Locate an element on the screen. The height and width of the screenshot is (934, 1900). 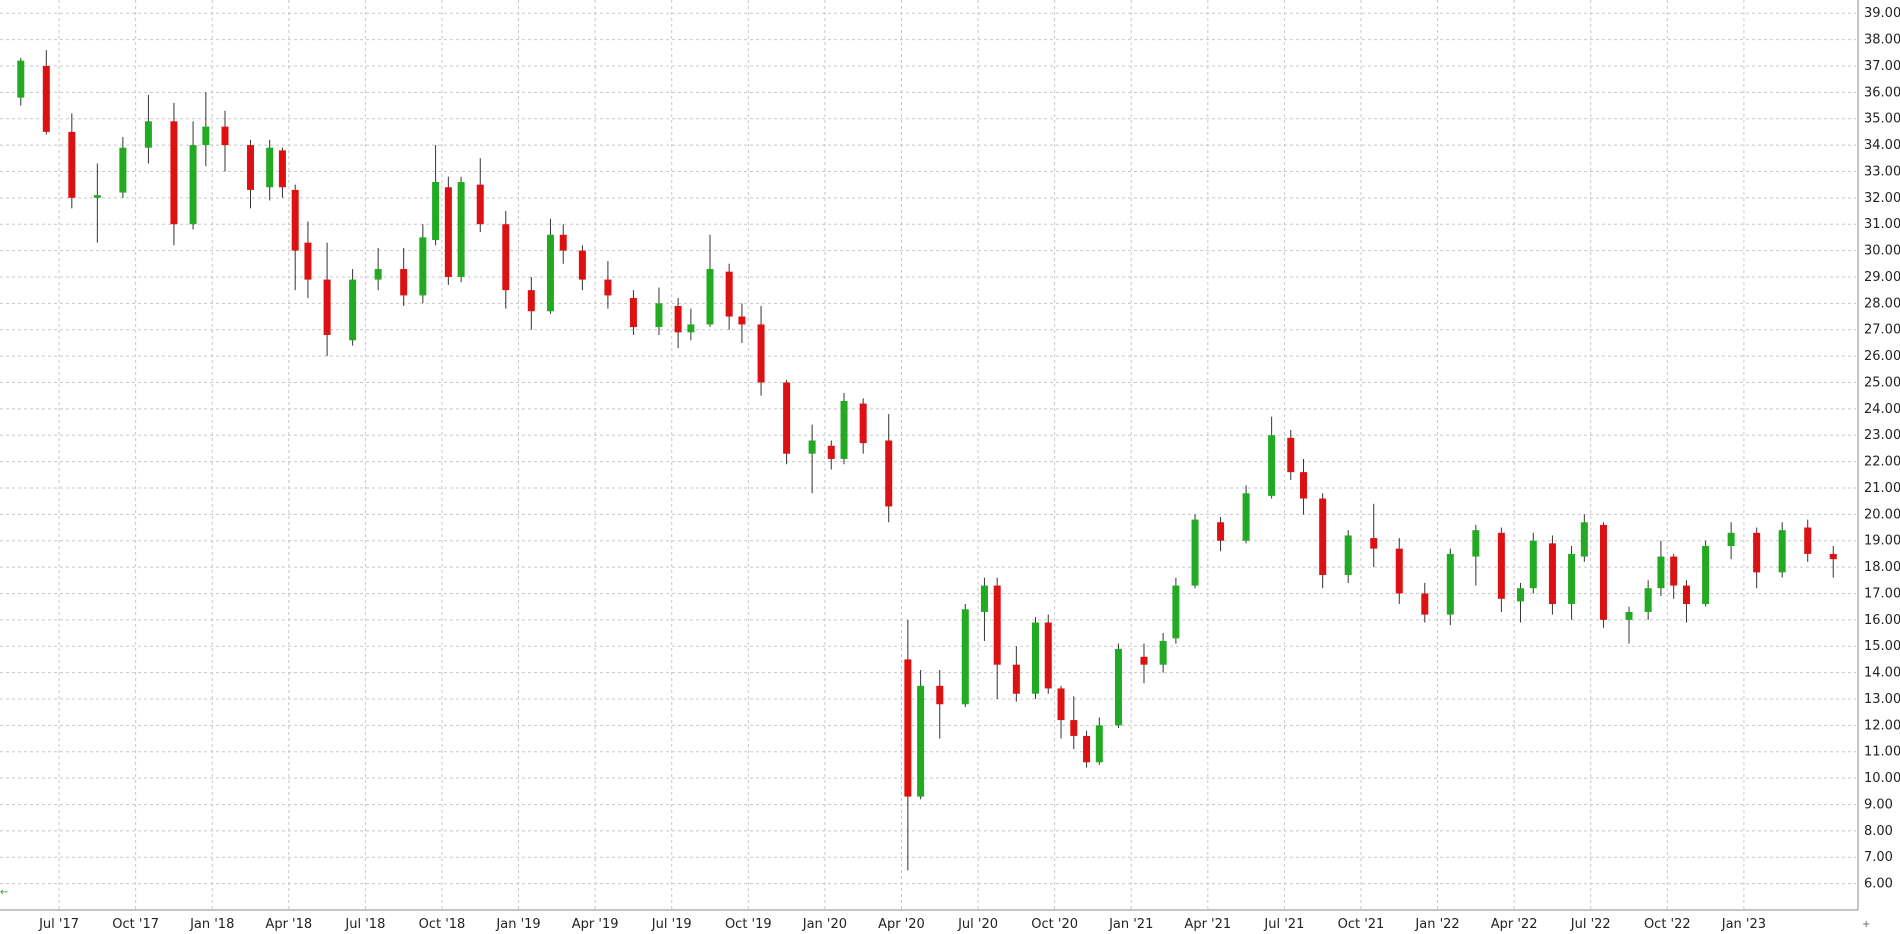
x-tick-label: Oct '20 is located at coordinates (1054, 924).